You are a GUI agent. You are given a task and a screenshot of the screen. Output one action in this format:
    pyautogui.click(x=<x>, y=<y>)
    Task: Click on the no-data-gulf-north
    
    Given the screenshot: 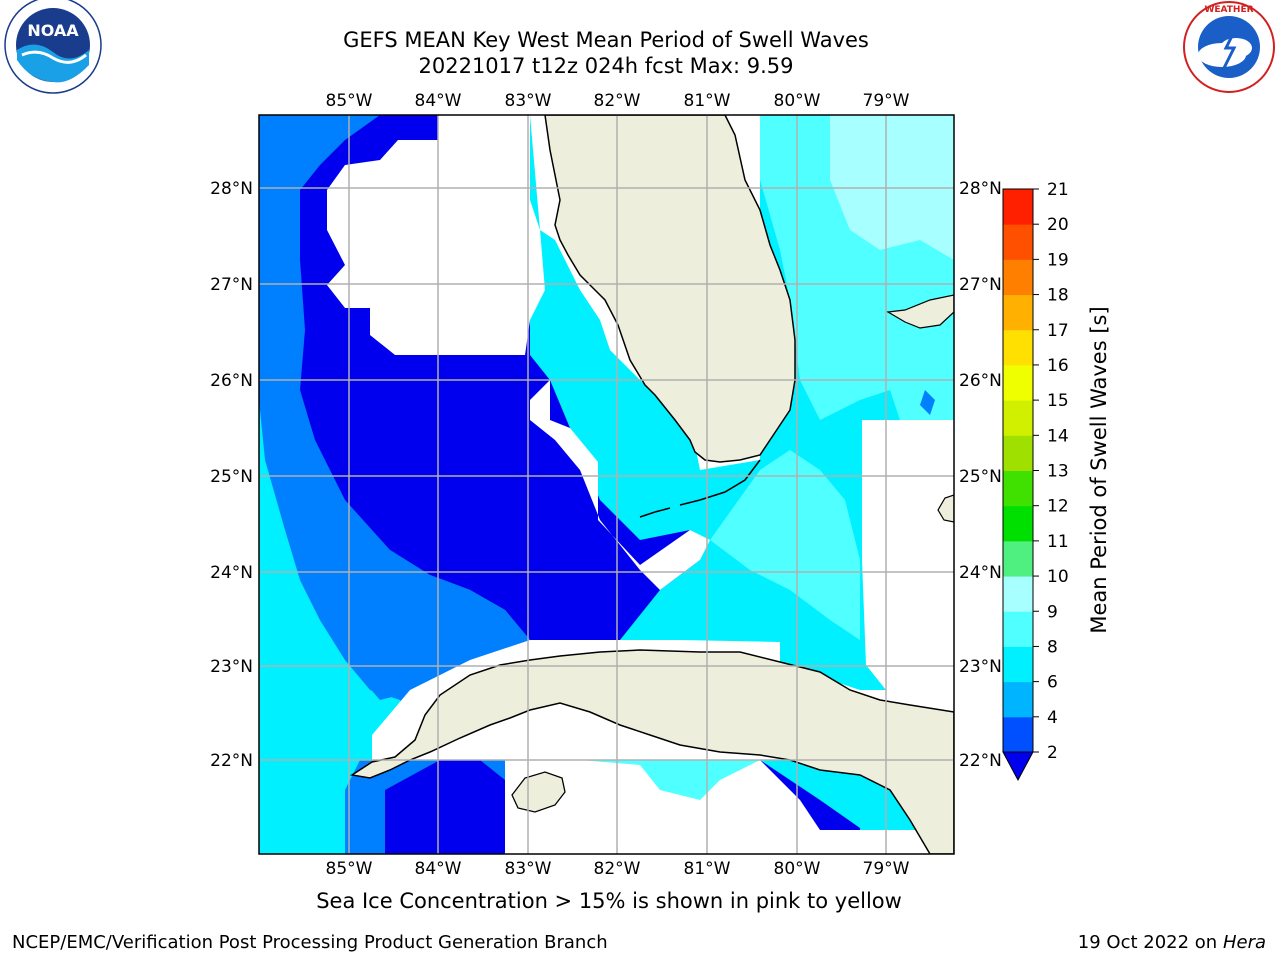 What is the action you would take?
    pyautogui.click(x=436, y=235)
    